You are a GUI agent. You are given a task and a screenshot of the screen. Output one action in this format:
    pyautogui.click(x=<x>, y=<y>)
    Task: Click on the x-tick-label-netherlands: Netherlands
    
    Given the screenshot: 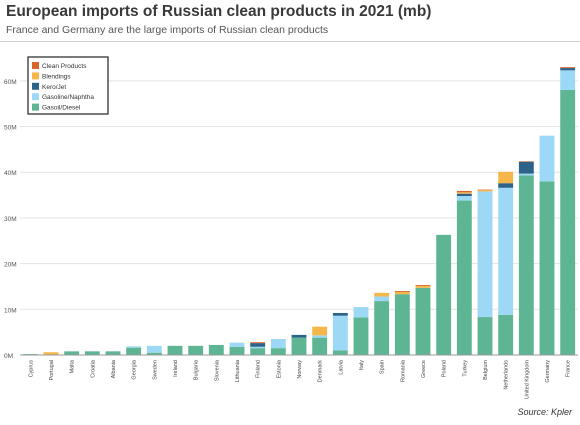 What is the action you would take?
    pyautogui.click(x=507, y=375)
    